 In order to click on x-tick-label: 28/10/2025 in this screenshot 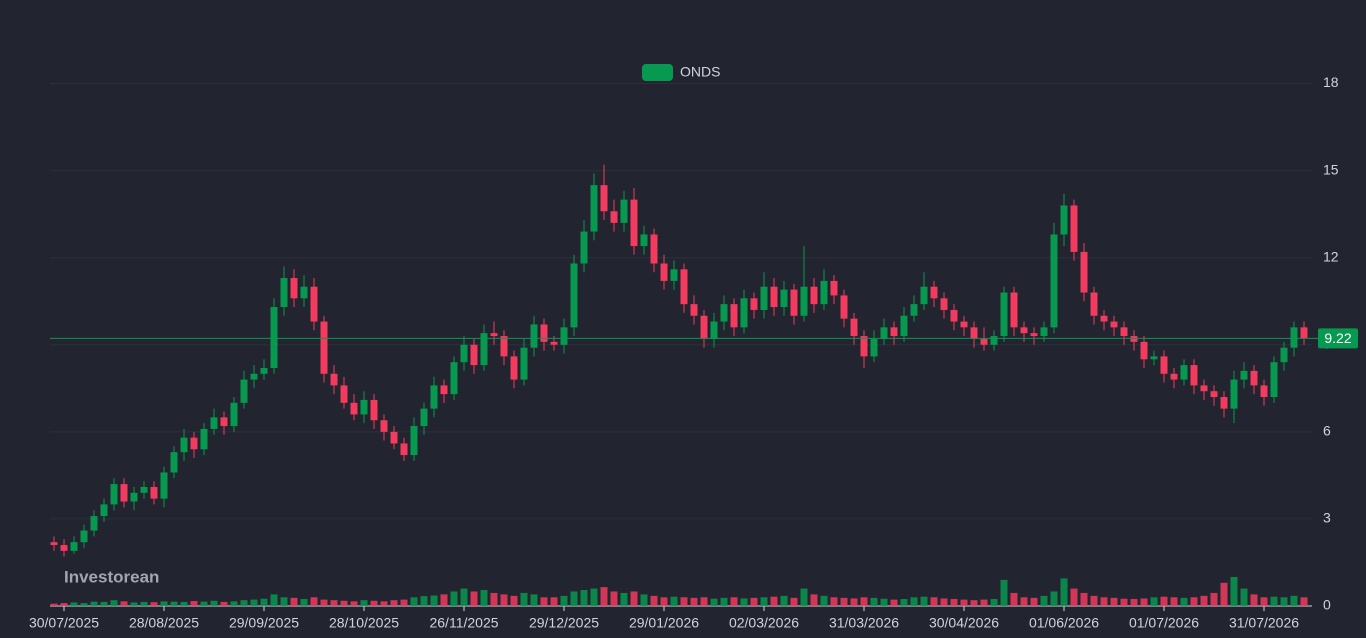, I will do `click(364, 623)`.